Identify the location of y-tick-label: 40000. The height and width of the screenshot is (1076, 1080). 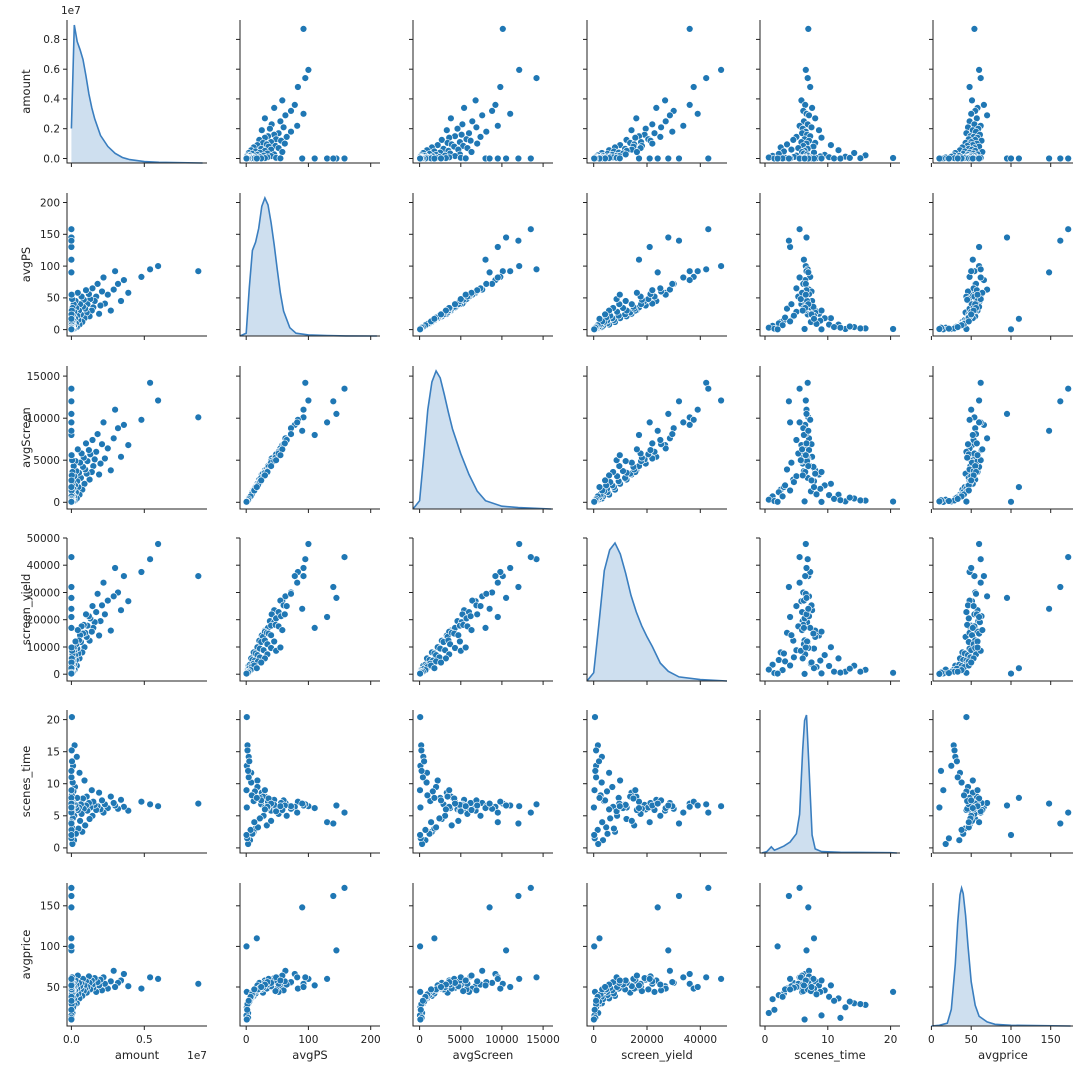
(43, 566).